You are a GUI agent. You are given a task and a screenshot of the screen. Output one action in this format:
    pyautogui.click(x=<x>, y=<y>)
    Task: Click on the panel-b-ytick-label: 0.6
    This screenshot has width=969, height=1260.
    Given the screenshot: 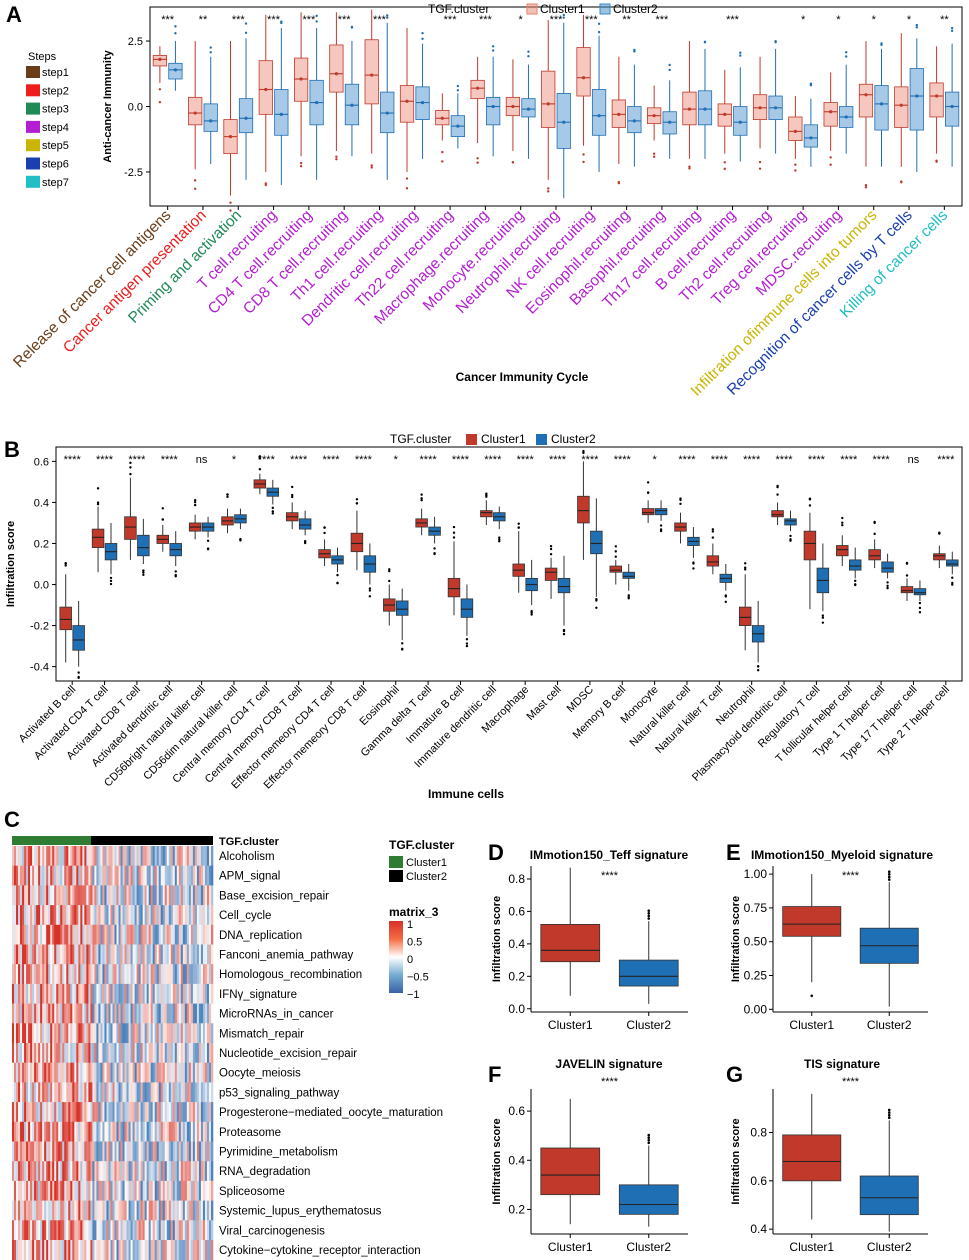 What is the action you would take?
    pyautogui.click(x=41, y=462)
    